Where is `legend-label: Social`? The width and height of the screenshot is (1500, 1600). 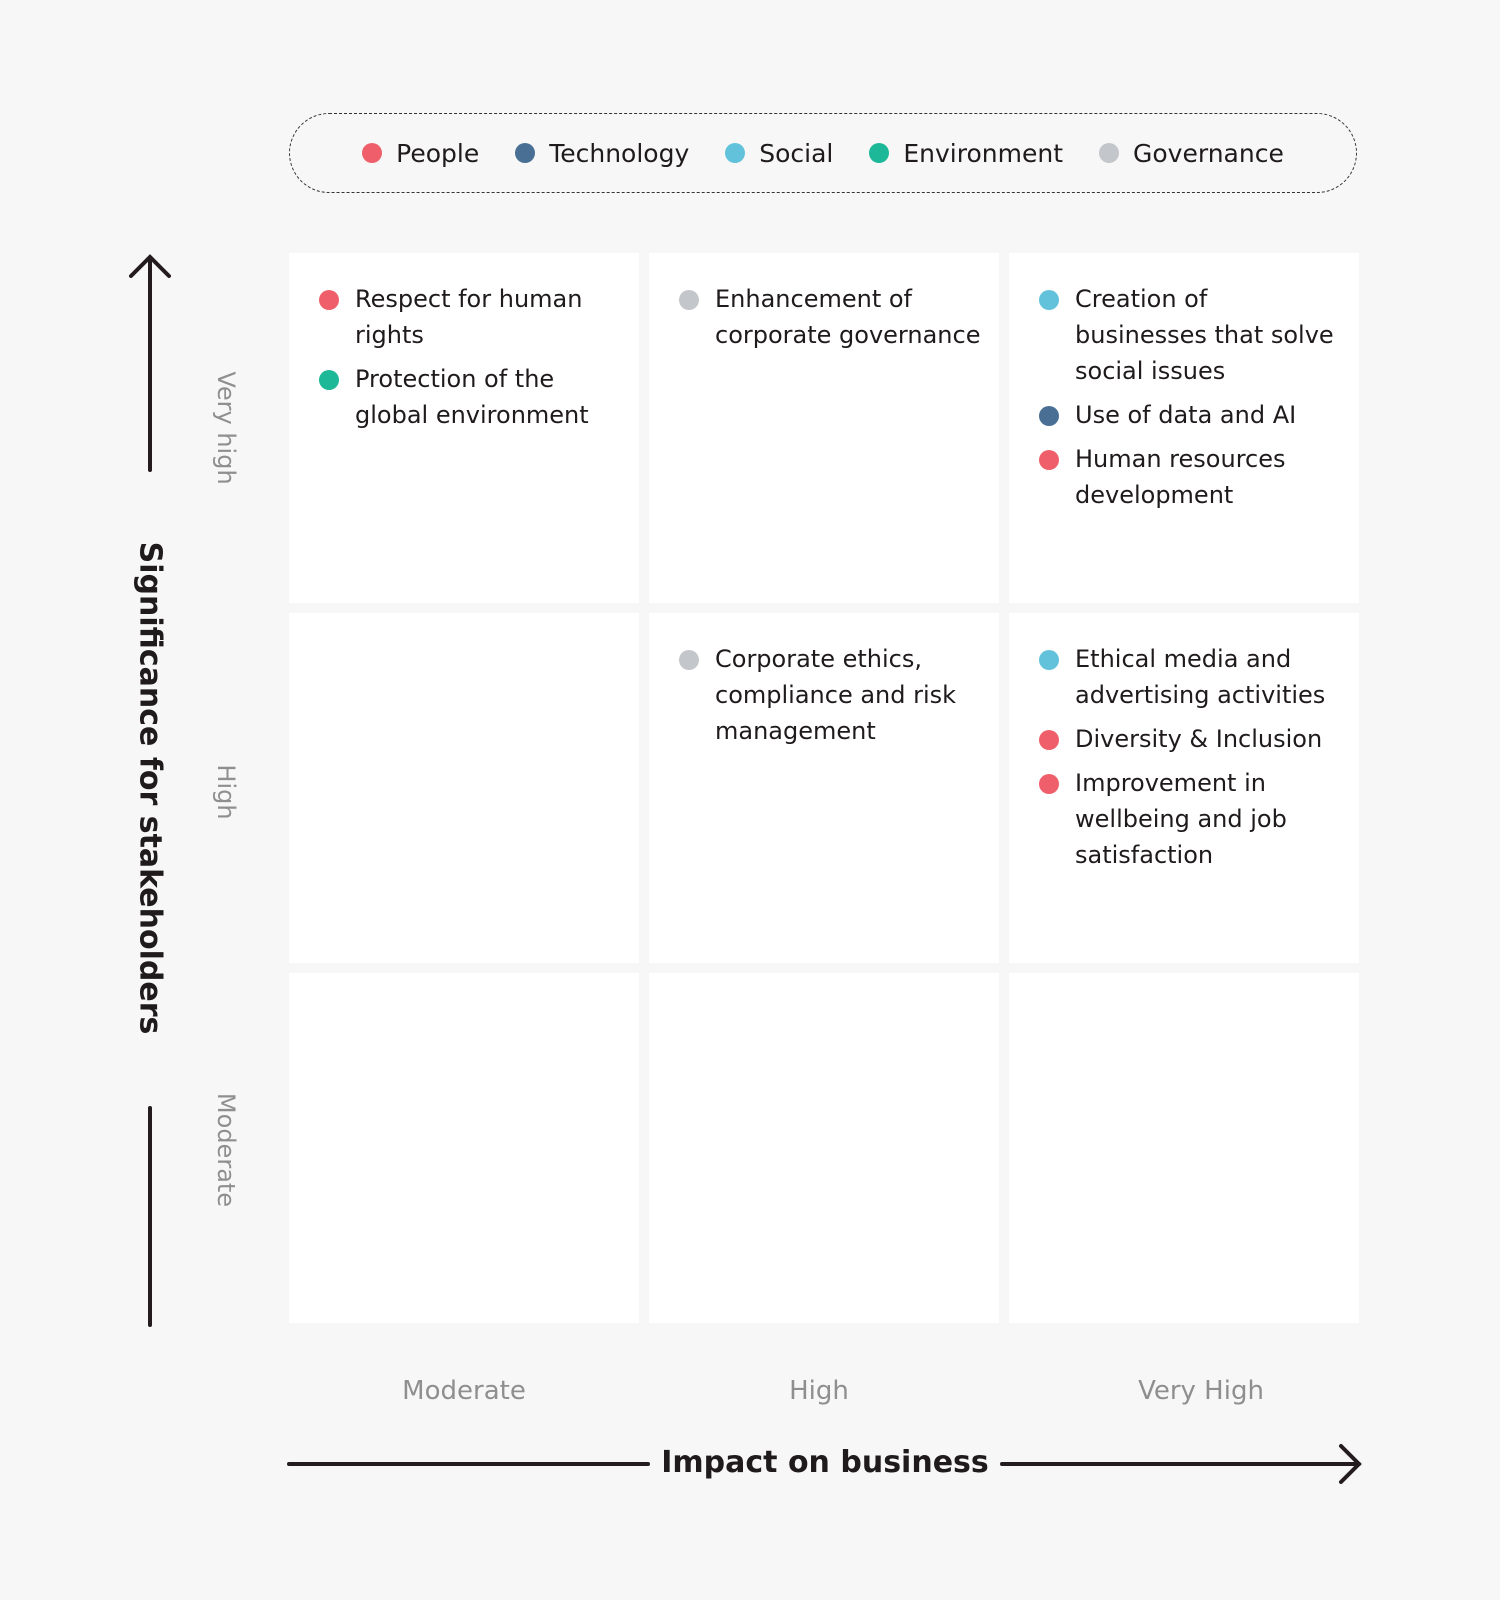
legend-label: Social is located at coordinates (796, 153).